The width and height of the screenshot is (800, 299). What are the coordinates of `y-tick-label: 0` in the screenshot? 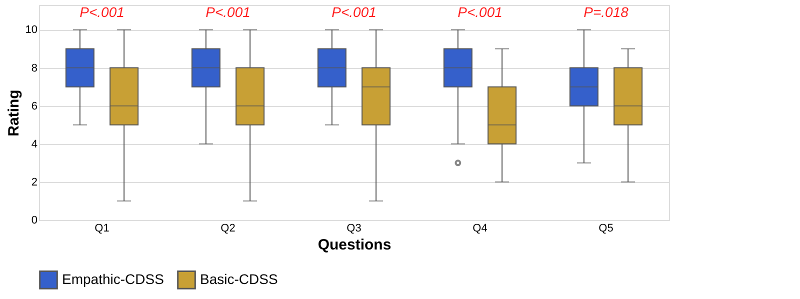 It's located at (34, 220).